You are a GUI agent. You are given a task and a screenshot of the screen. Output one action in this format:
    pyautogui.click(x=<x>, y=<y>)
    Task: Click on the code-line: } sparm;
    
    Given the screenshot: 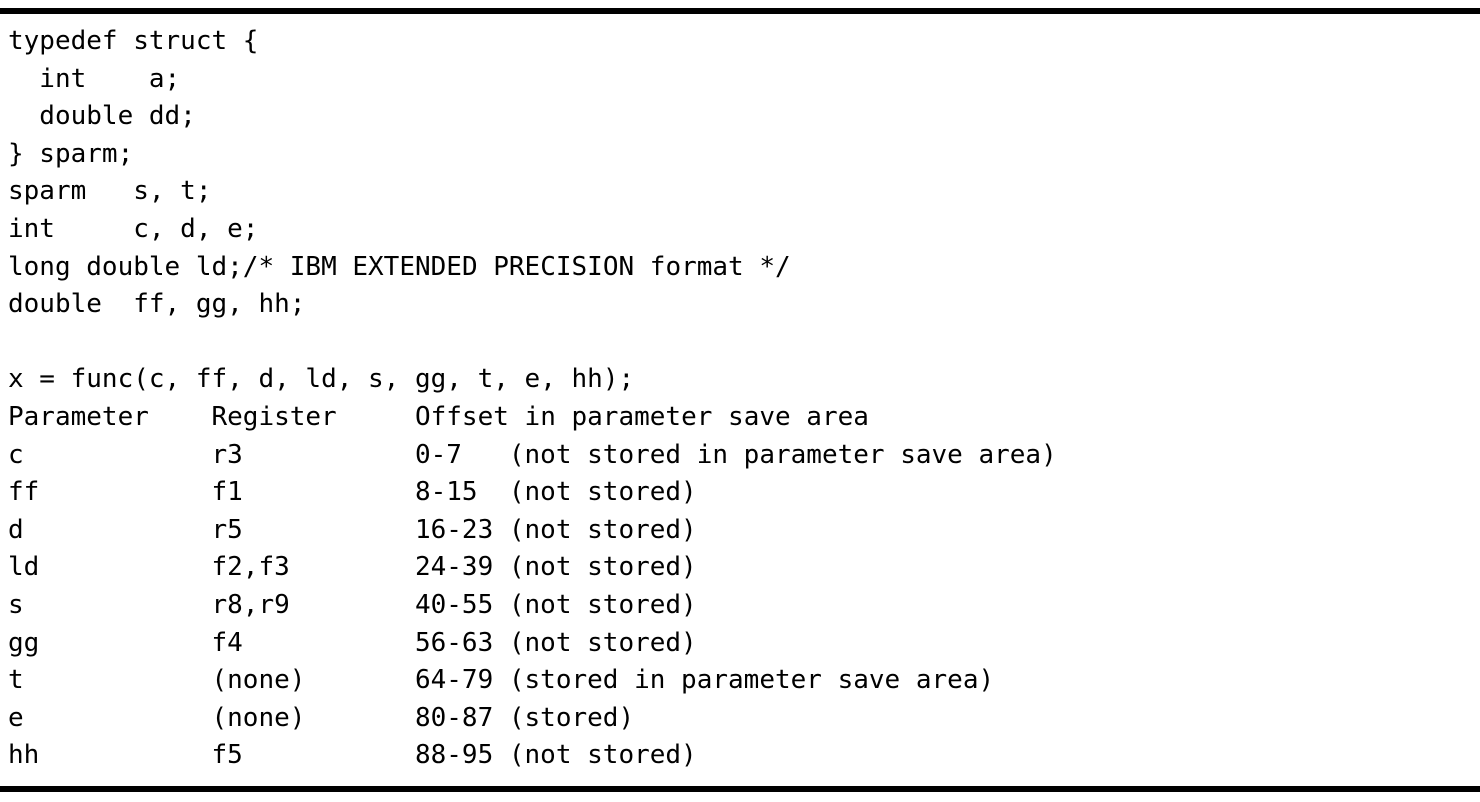 What is the action you would take?
    pyautogui.click(x=71, y=153)
    